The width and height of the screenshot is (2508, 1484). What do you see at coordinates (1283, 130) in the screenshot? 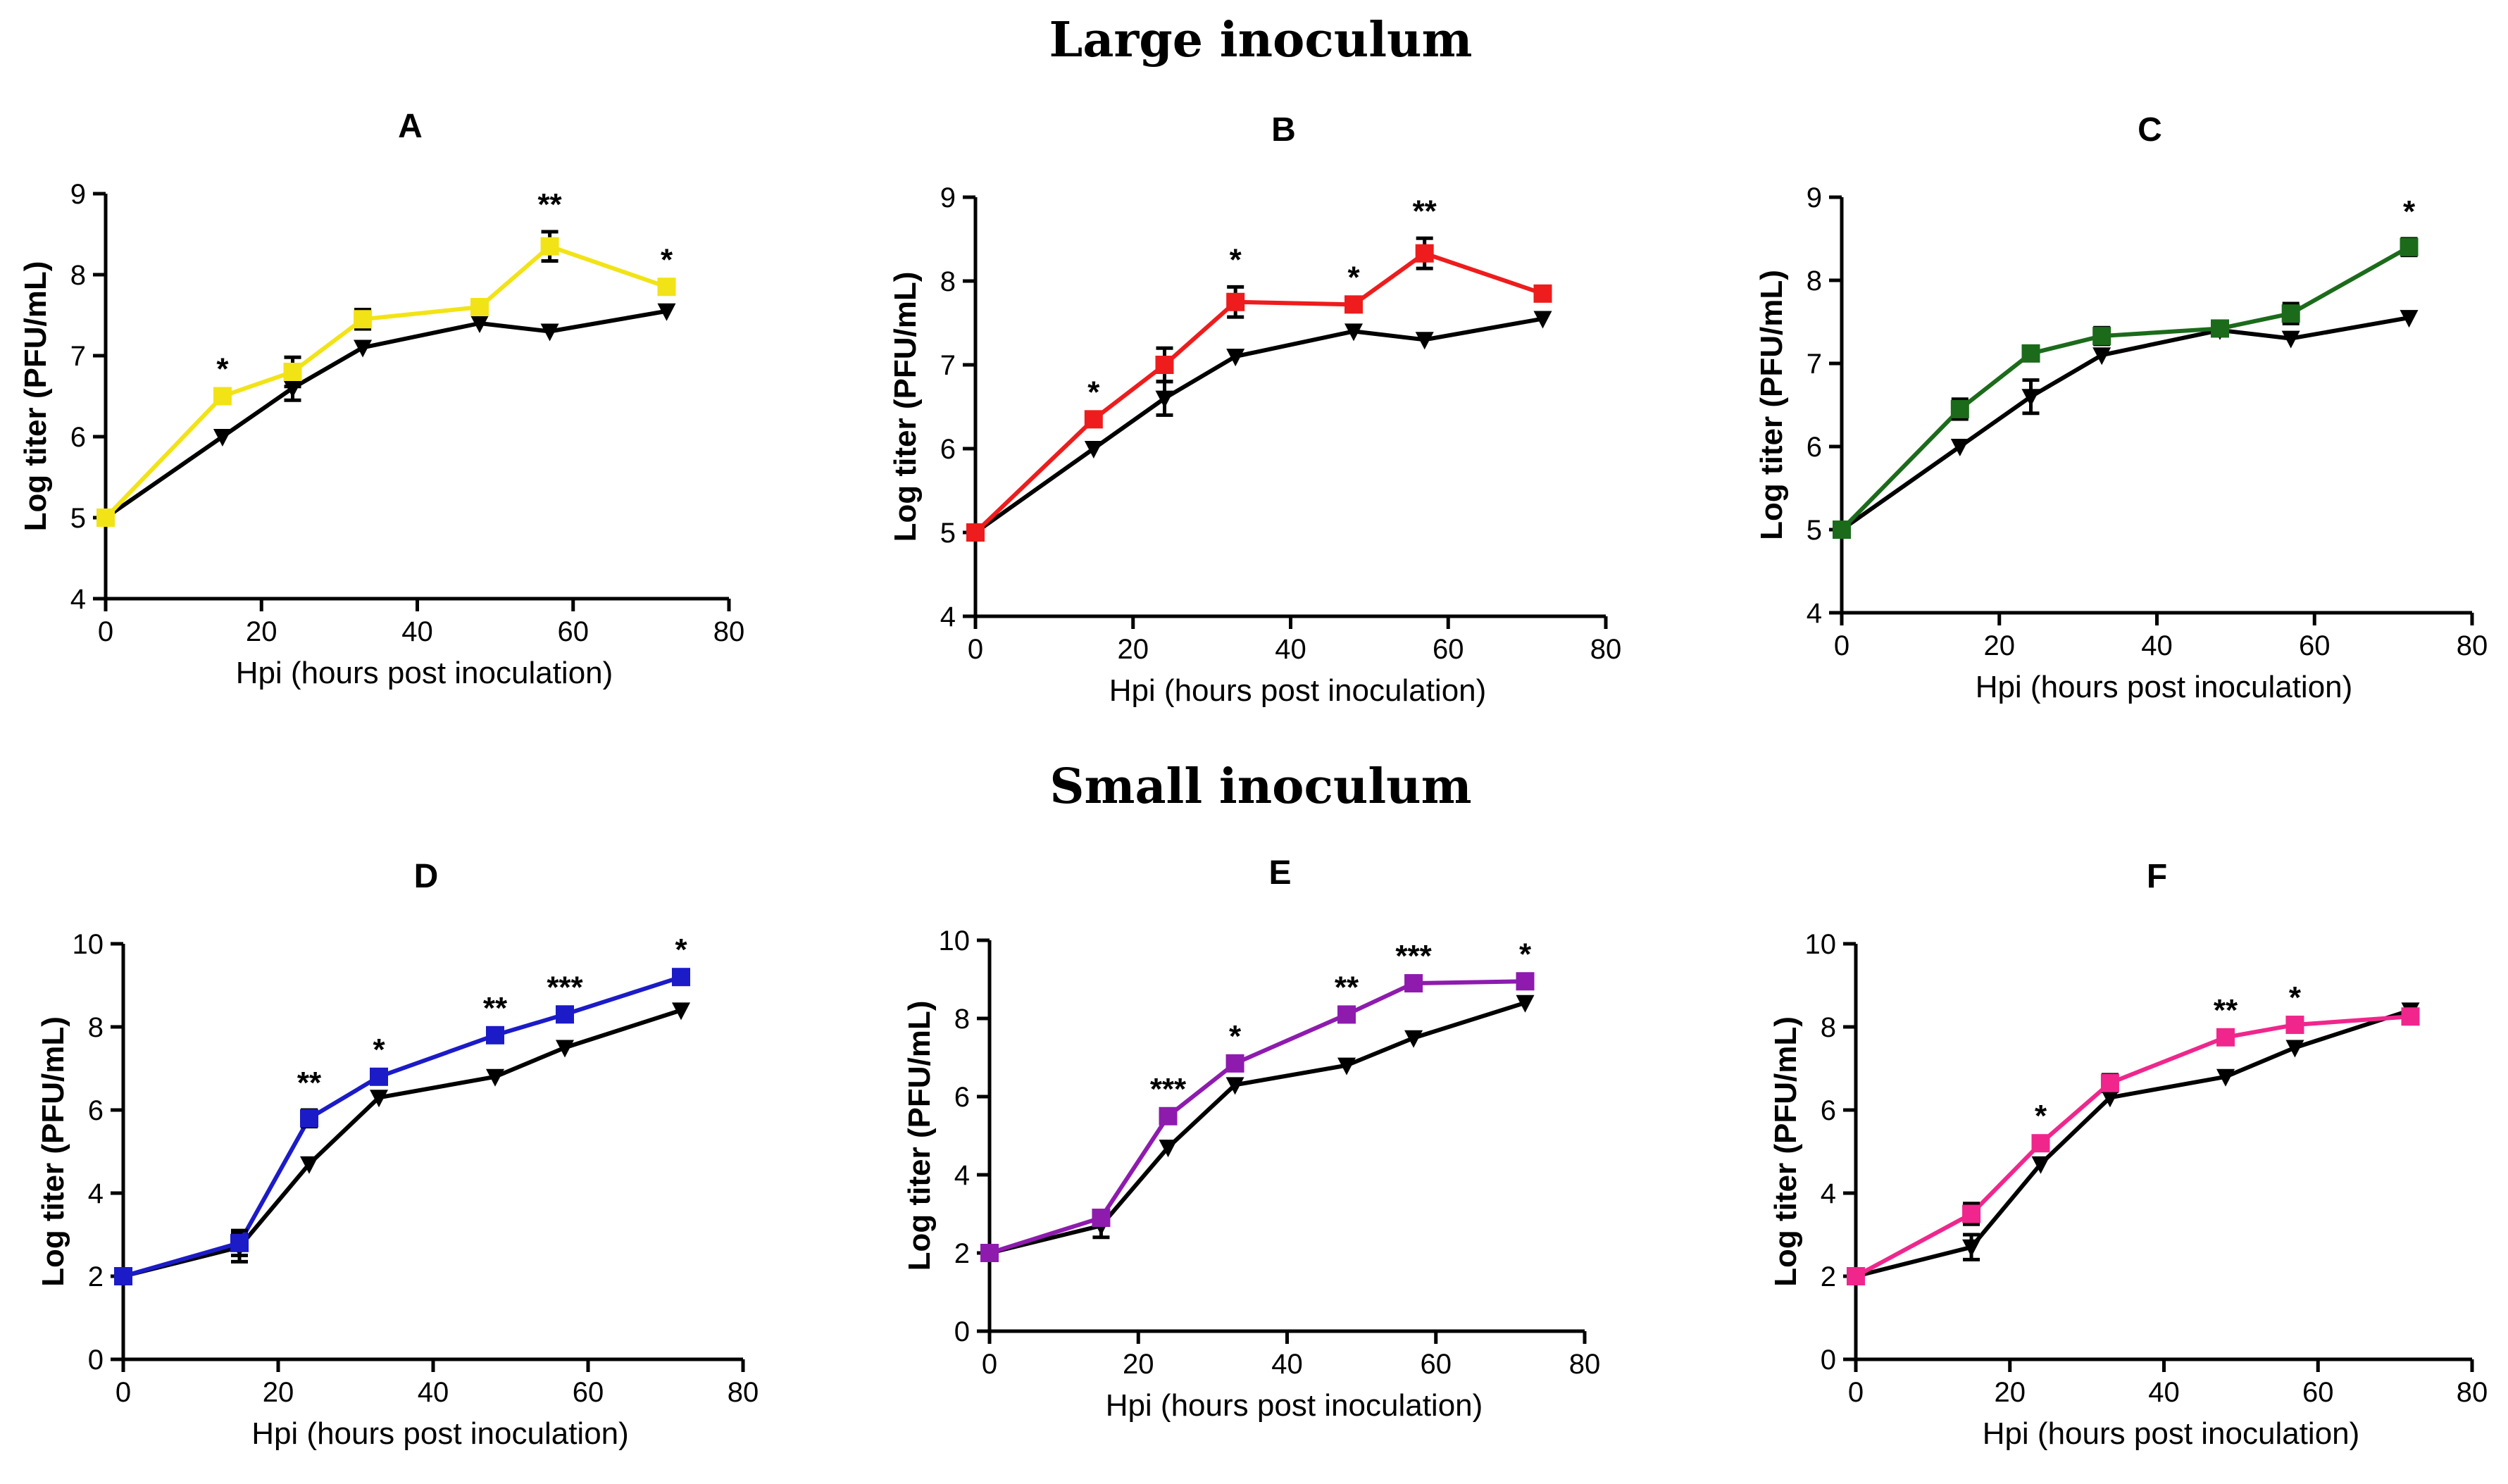
I see `panel-letter: B` at bounding box center [1283, 130].